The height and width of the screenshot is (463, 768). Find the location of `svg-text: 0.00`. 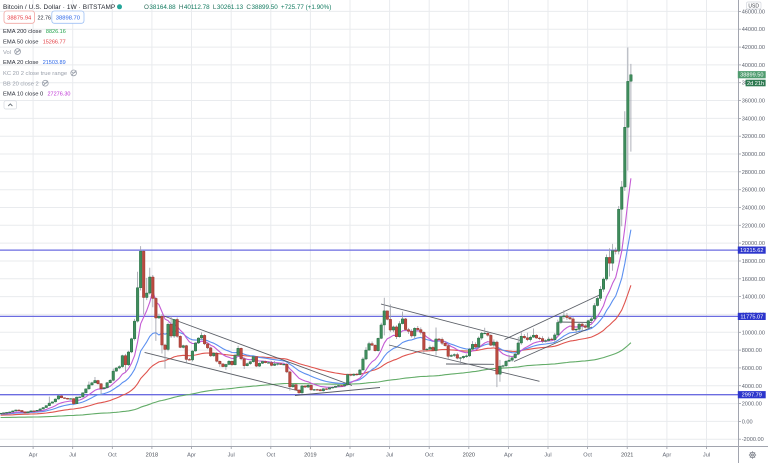

svg-text: 0.00 is located at coordinates (747, 422).